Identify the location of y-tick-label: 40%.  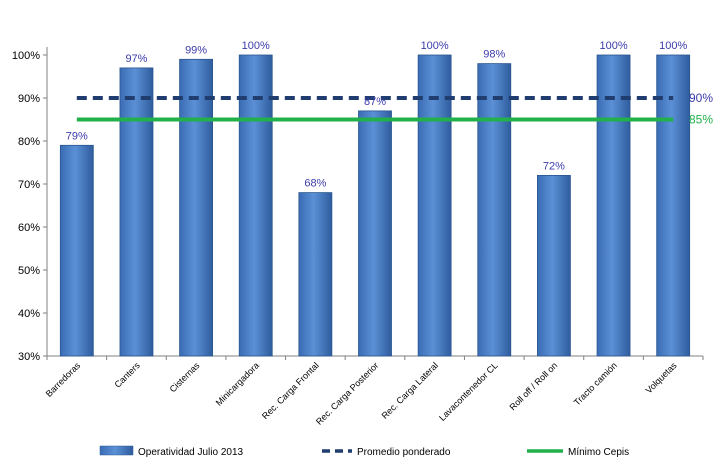
(29, 314).